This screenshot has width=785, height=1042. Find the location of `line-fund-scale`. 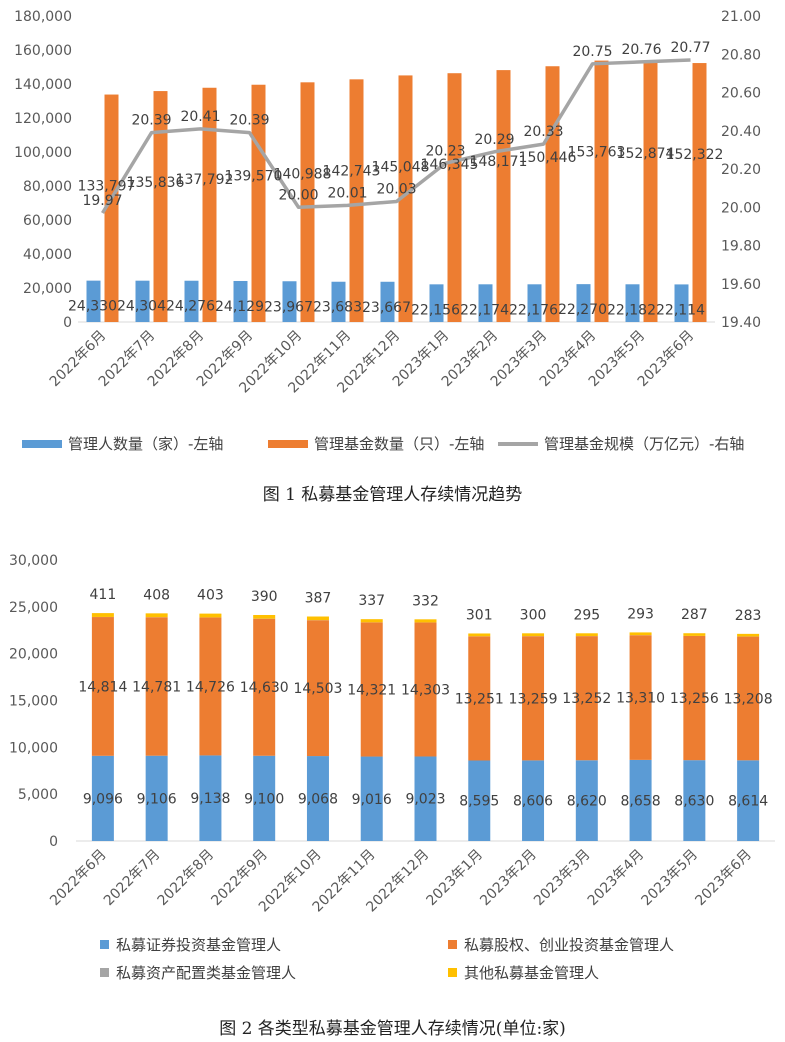

line-fund-scale is located at coordinates (396, 136).